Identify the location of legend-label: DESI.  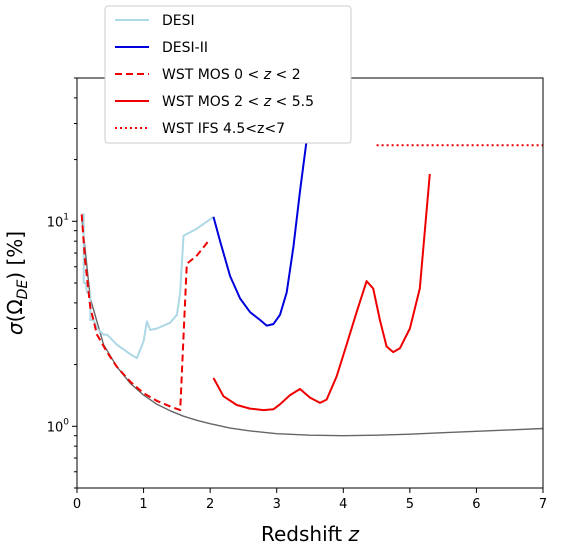
(178, 21).